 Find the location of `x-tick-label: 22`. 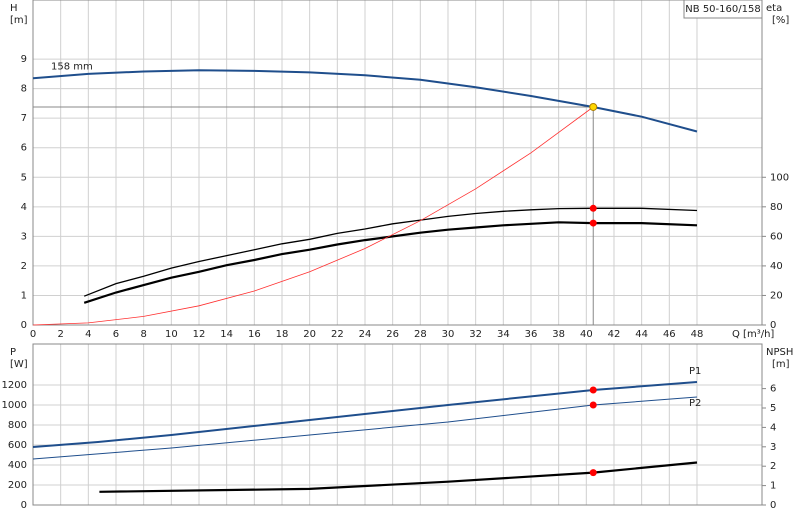

x-tick-label: 22 is located at coordinates (337, 334).